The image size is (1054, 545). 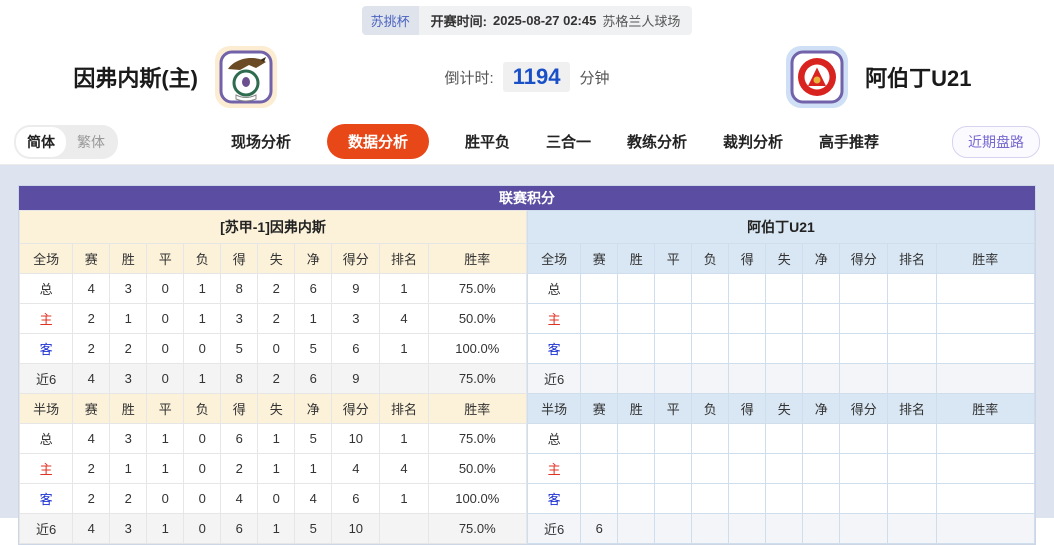 What do you see at coordinates (356, 528) in the screenshot?
I see `table-cell: 10` at bounding box center [356, 528].